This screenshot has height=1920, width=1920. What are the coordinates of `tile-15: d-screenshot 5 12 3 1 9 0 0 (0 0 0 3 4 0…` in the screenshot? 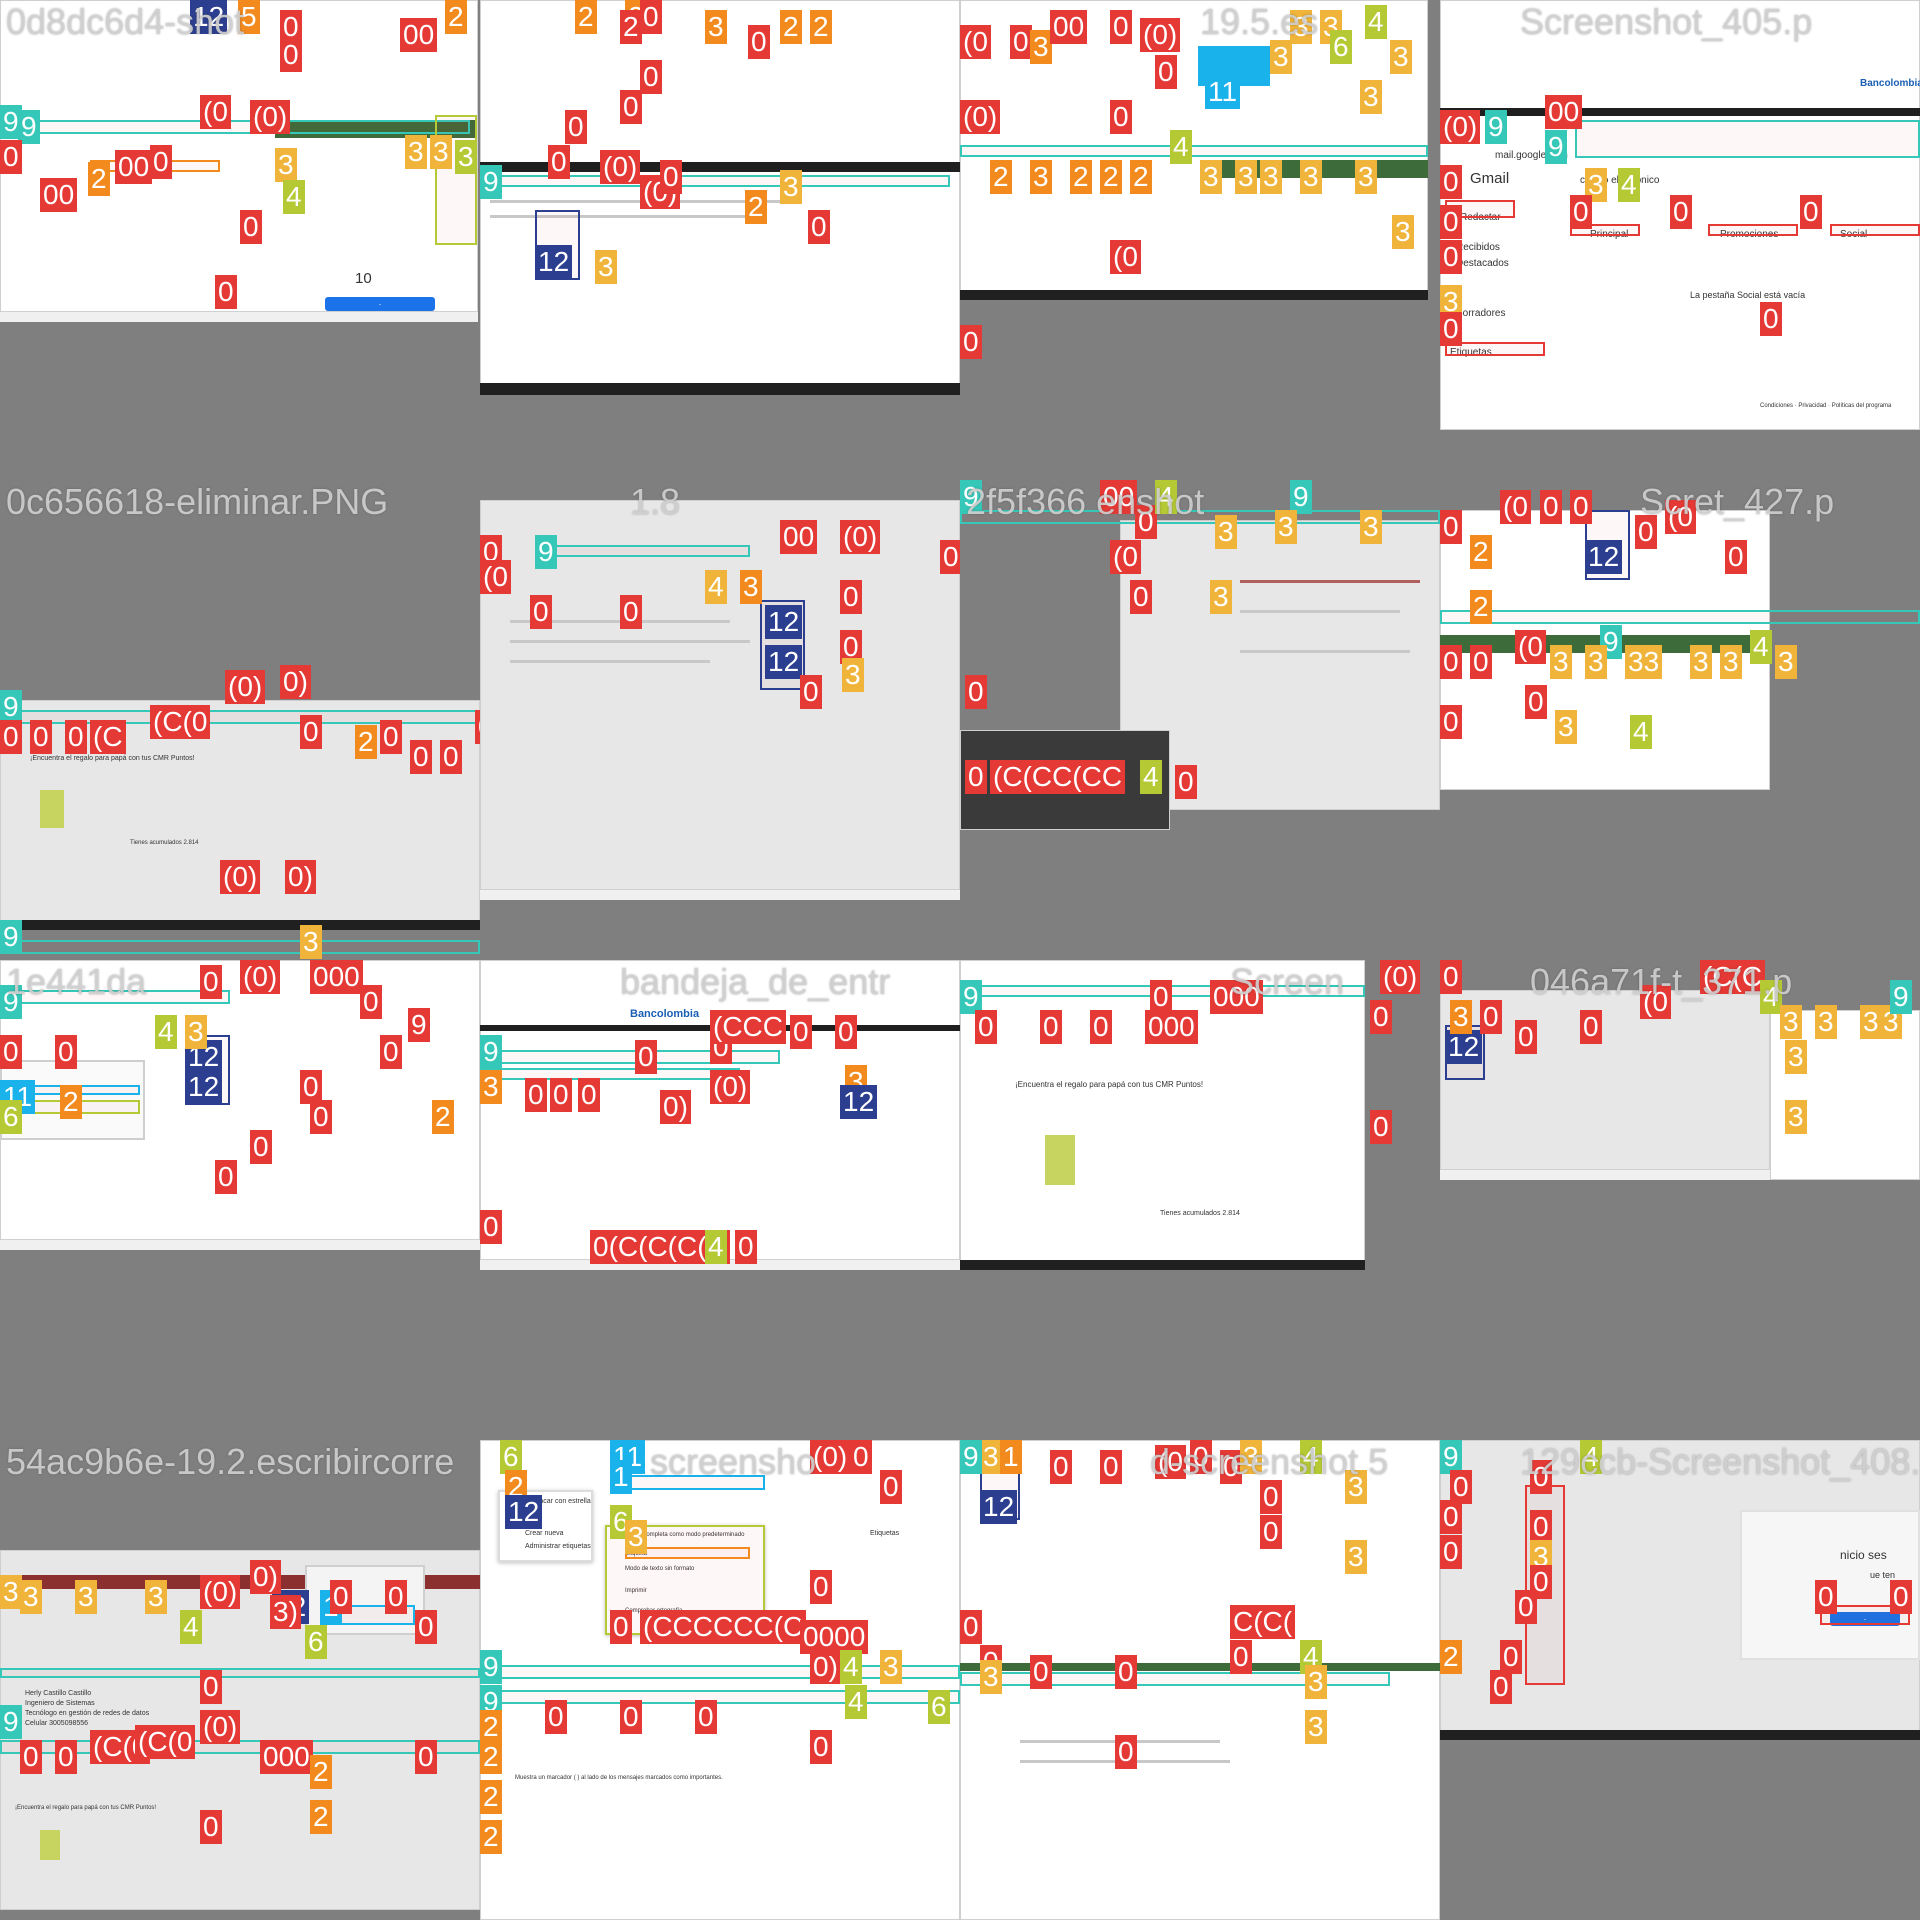 It's located at (1200, 1680).